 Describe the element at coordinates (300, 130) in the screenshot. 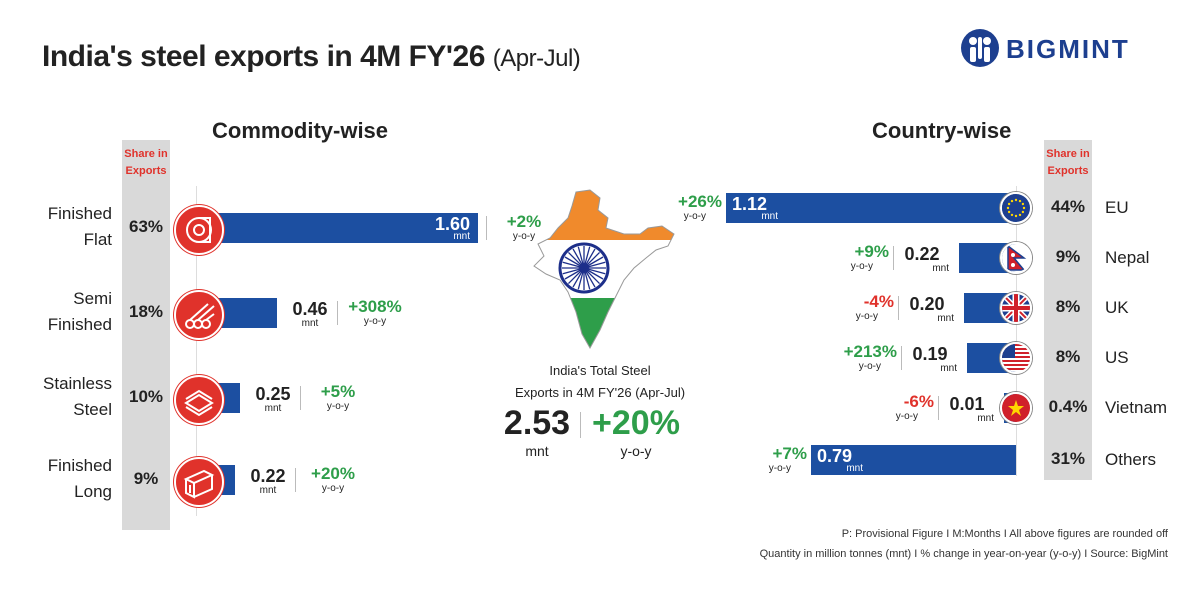

I see `commodity-section-title: Commodity-wise` at that location.